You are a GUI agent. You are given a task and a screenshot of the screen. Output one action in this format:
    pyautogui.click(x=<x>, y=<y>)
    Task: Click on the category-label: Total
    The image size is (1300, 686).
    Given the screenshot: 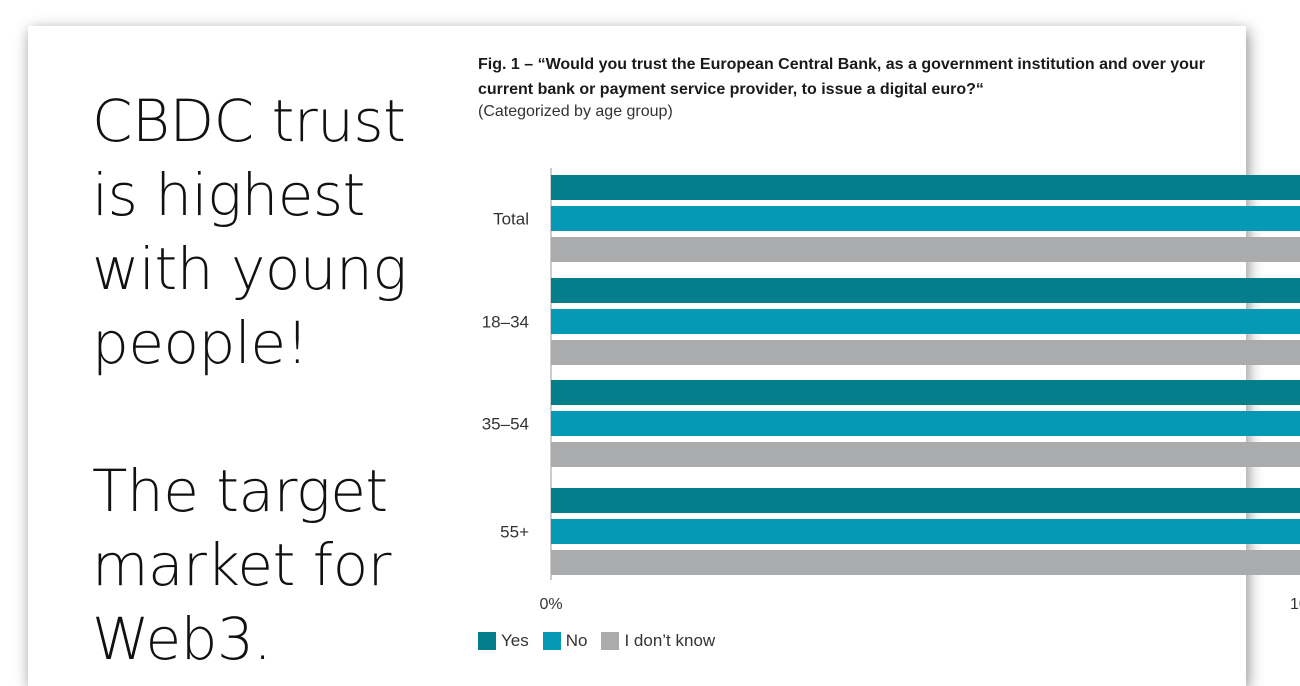 What is the action you would take?
    pyautogui.click(x=511, y=219)
    